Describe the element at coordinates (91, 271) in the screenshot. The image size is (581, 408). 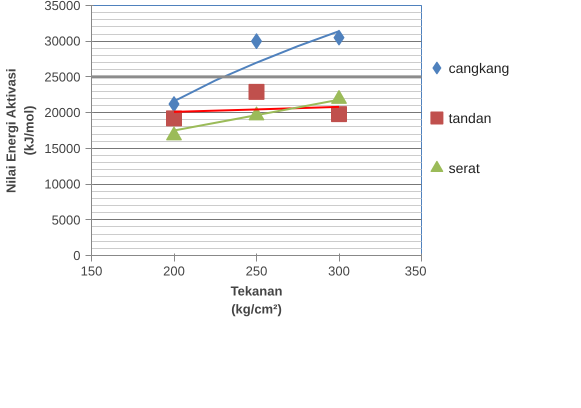
I see `x-tick-label: 150` at that location.